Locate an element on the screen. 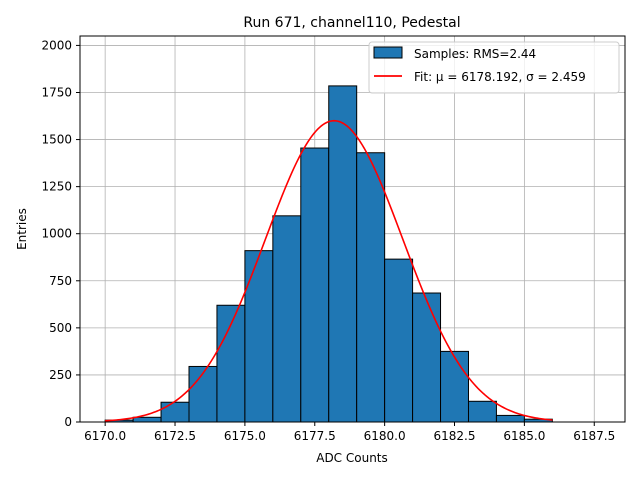 This screenshot has width=640, height=480. legend-samples-swatch is located at coordinates (388, 52).